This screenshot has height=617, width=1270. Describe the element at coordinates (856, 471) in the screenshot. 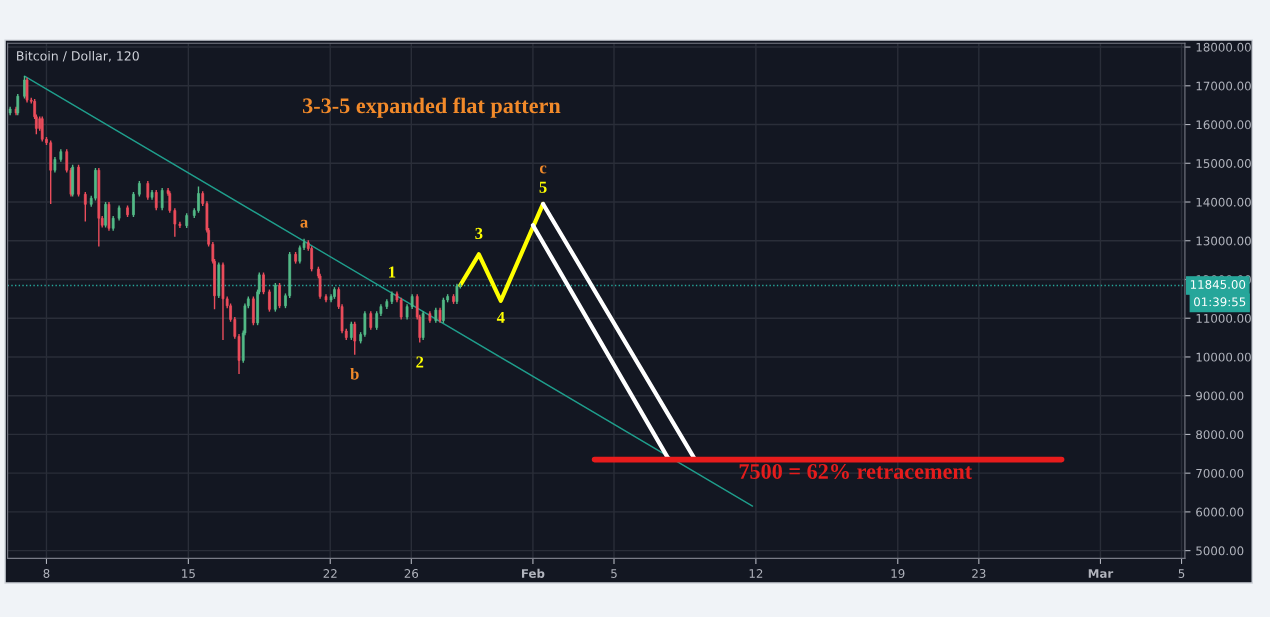

I see `annotation: 7500 = 62% retracement` at that location.